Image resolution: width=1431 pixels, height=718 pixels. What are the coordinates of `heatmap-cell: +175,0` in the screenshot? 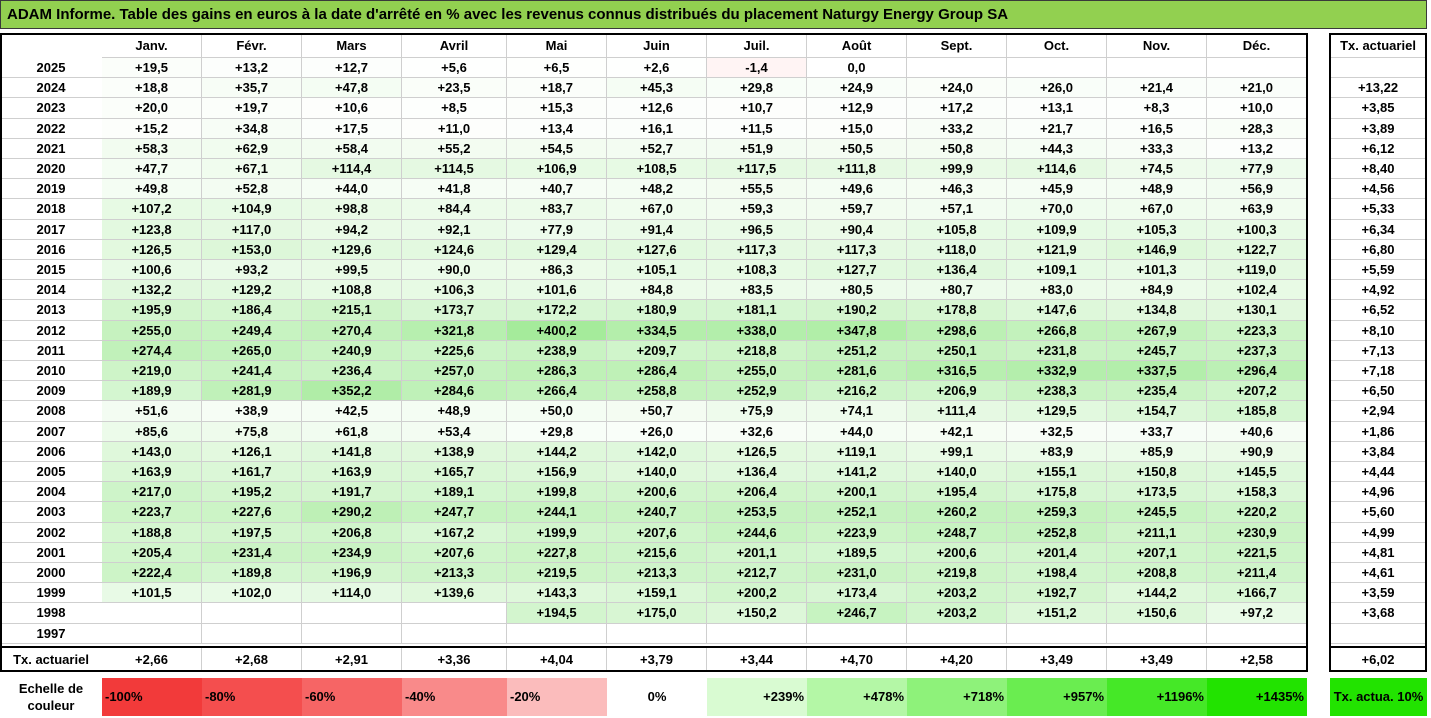 It's located at (657, 613).